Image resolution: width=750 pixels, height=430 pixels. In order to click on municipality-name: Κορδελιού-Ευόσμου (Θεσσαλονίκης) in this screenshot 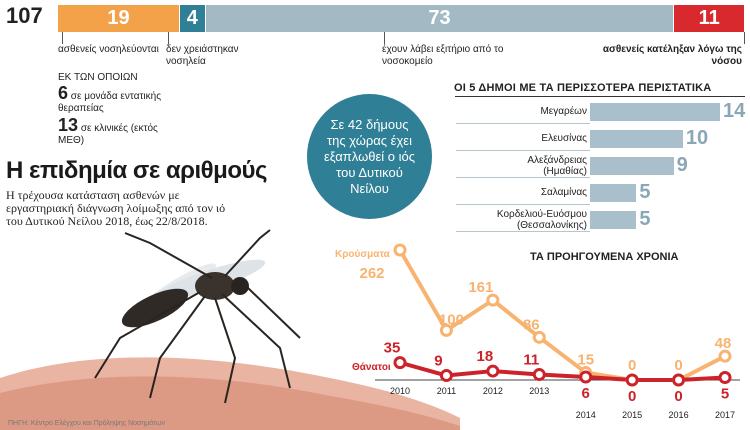, I will do `click(541, 220)`.